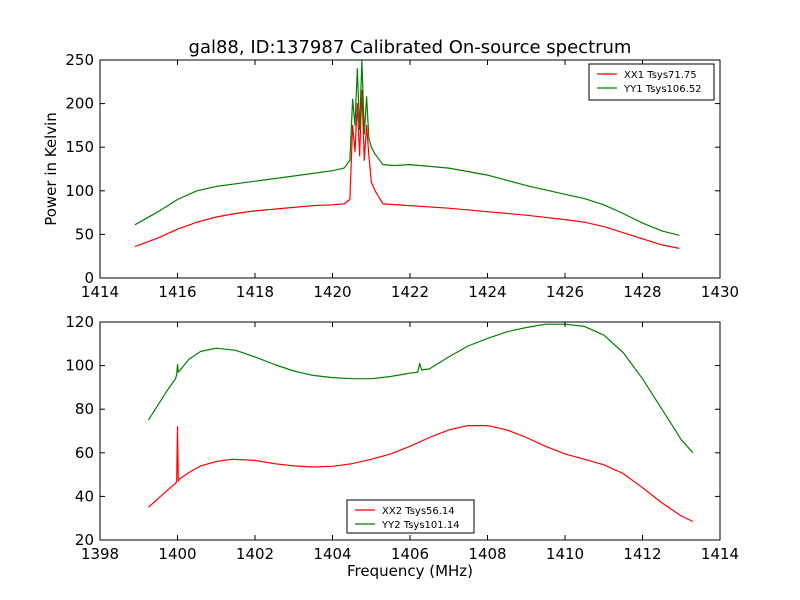 This screenshot has width=800, height=600. Describe the element at coordinates (89, 278) in the screenshot. I see `top-y-tick-label: 0` at that location.